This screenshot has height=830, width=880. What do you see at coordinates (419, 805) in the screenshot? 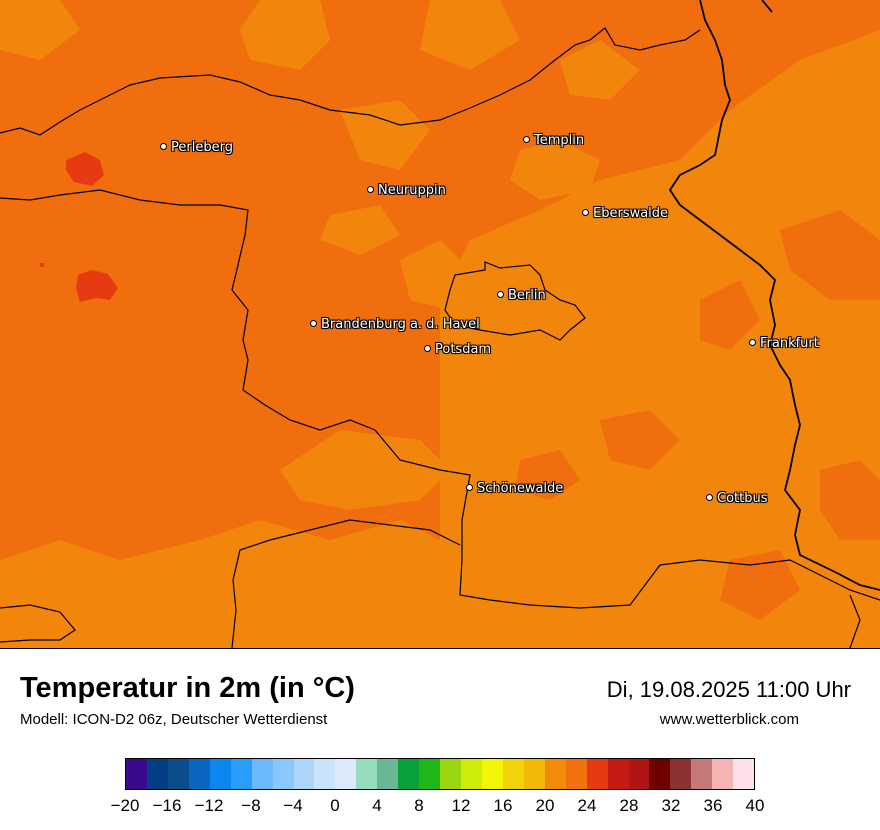
I see `colorbar-tick-label: 8` at bounding box center [419, 805].